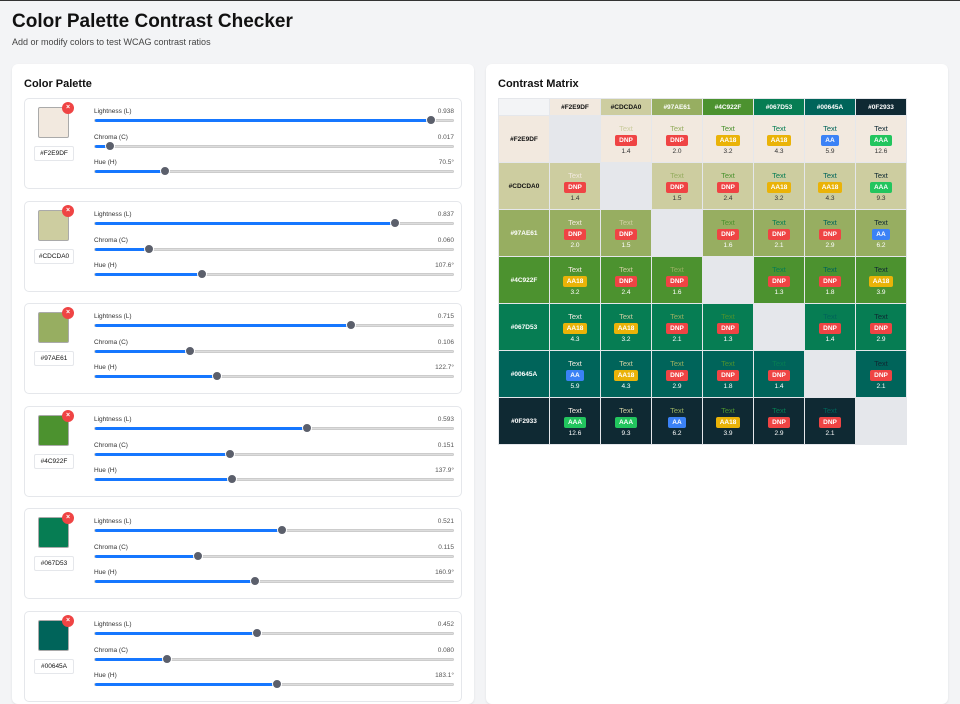  What do you see at coordinates (728, 107) in the screenshot?
I see `column-header: #4C922F` at bounding box center [728, 107].